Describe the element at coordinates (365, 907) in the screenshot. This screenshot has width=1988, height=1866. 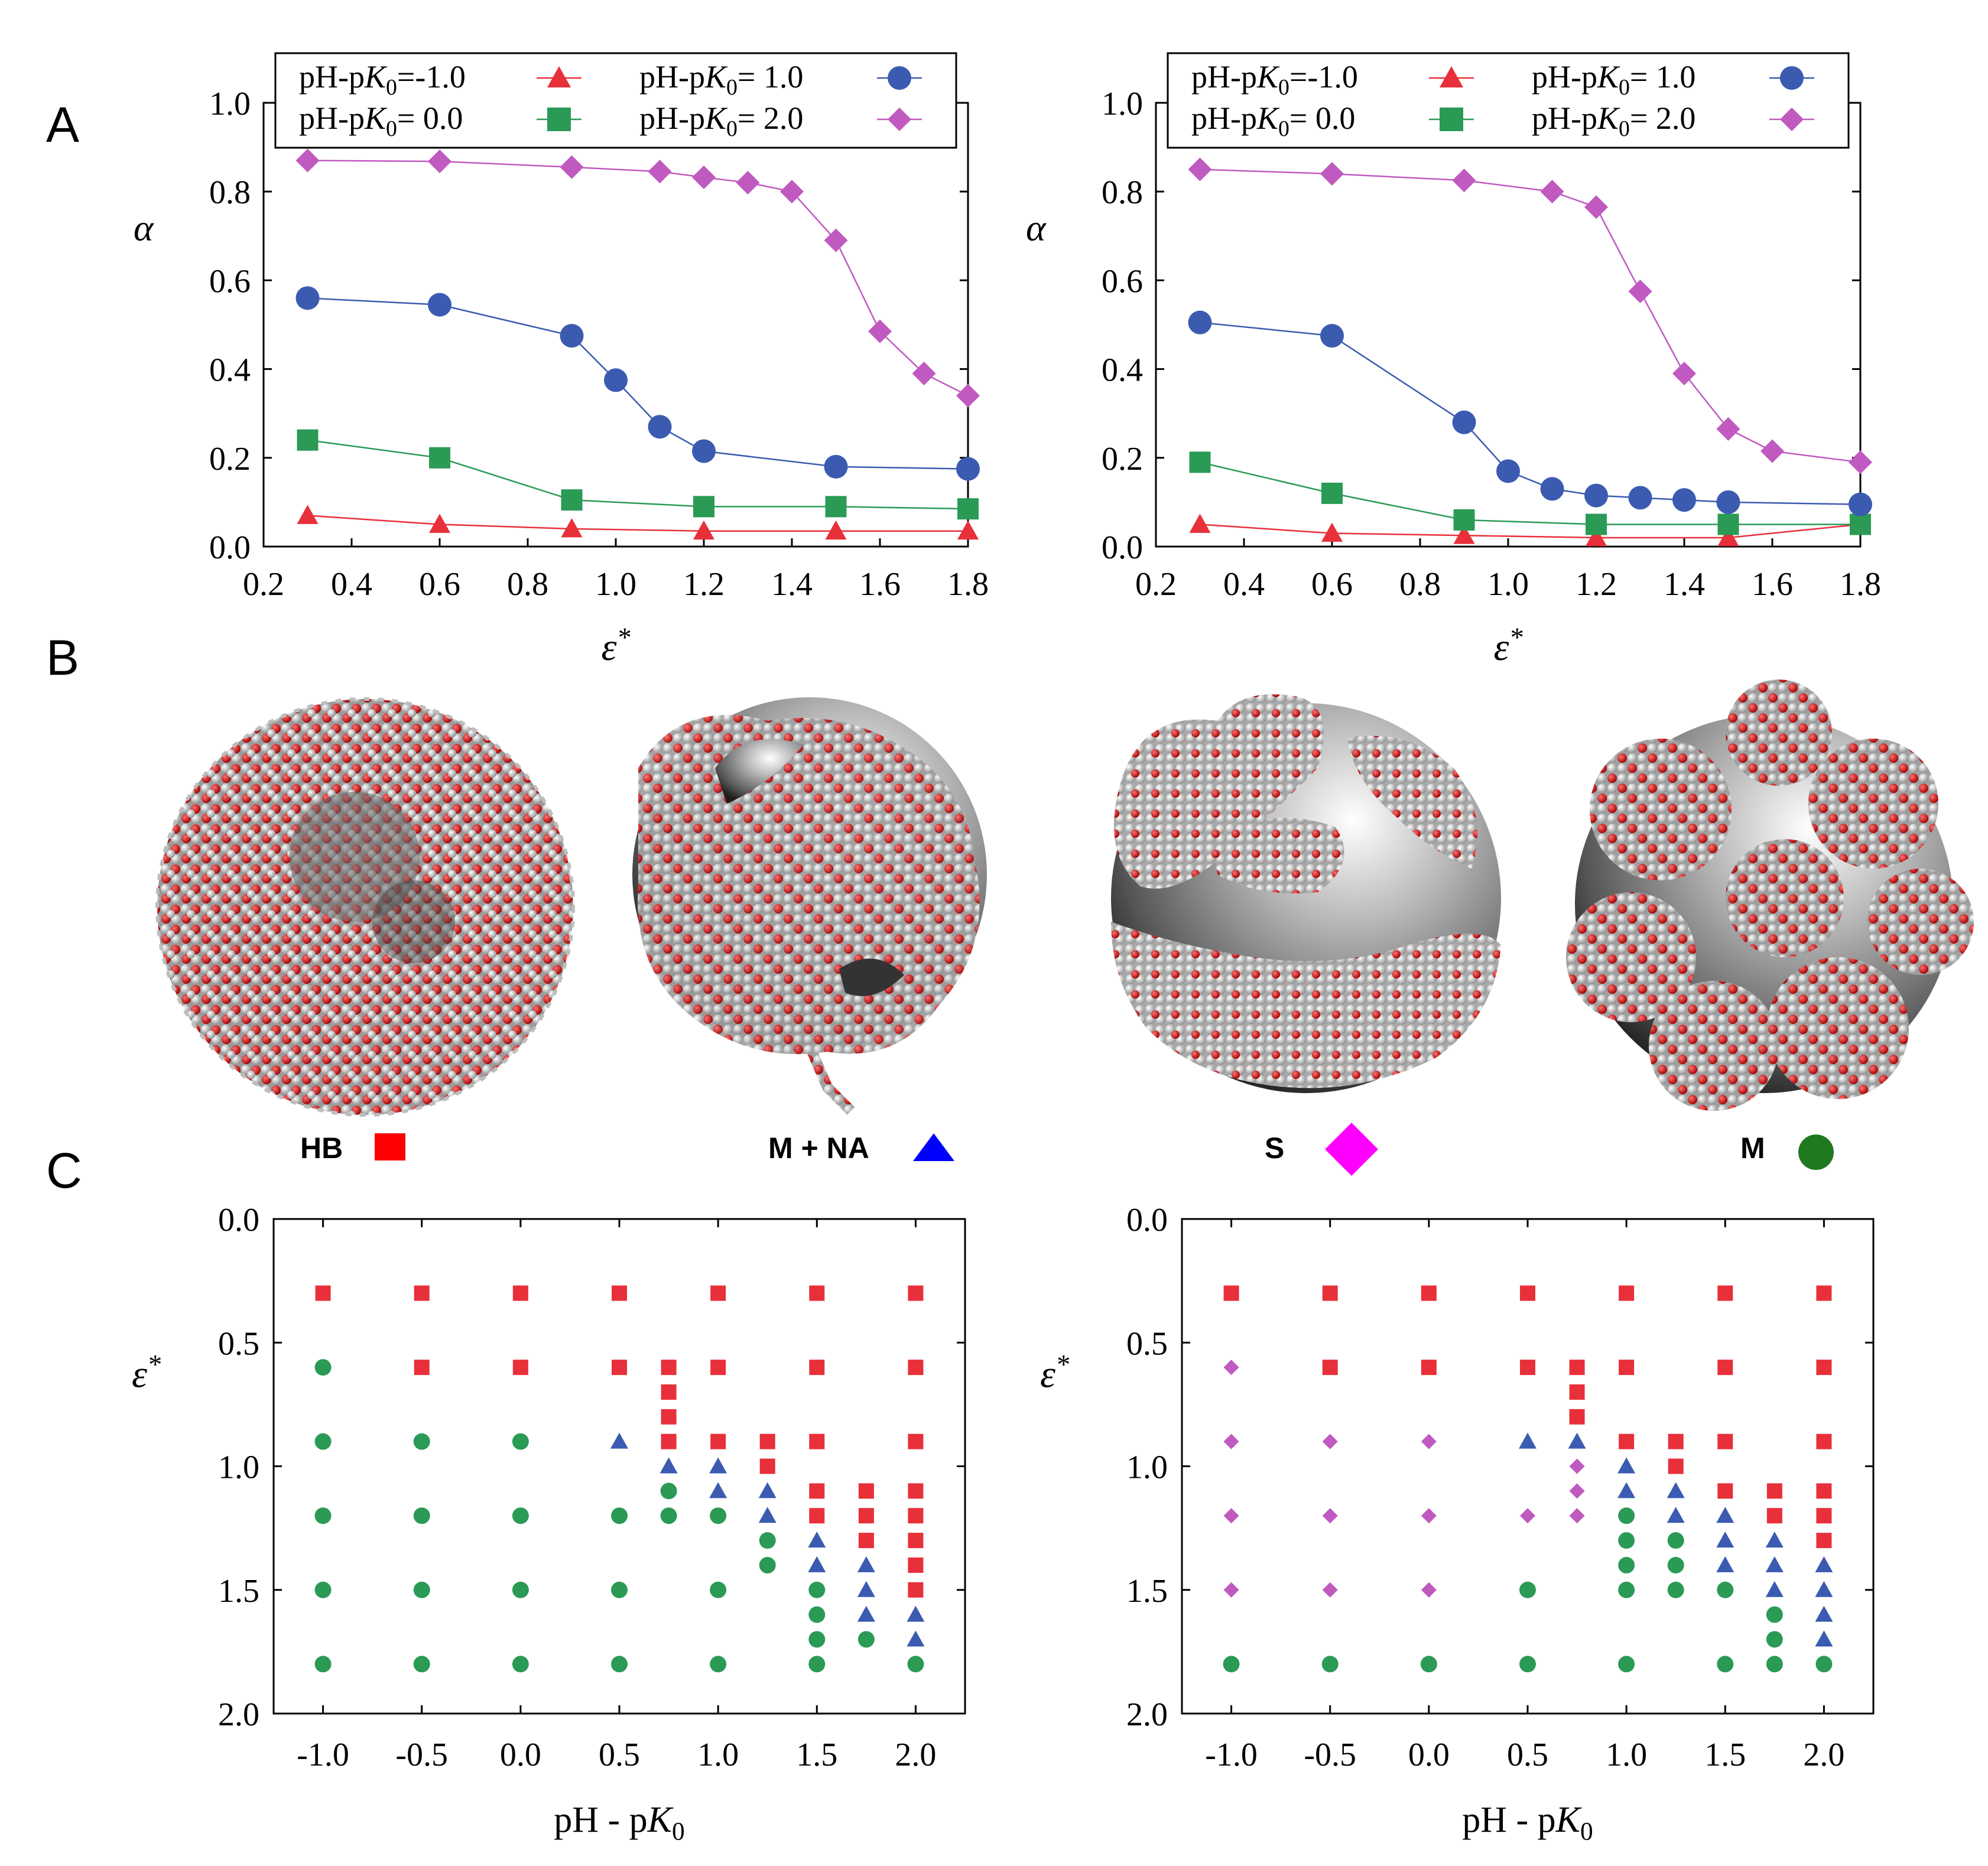
I see `snapshot-hb` at that location.